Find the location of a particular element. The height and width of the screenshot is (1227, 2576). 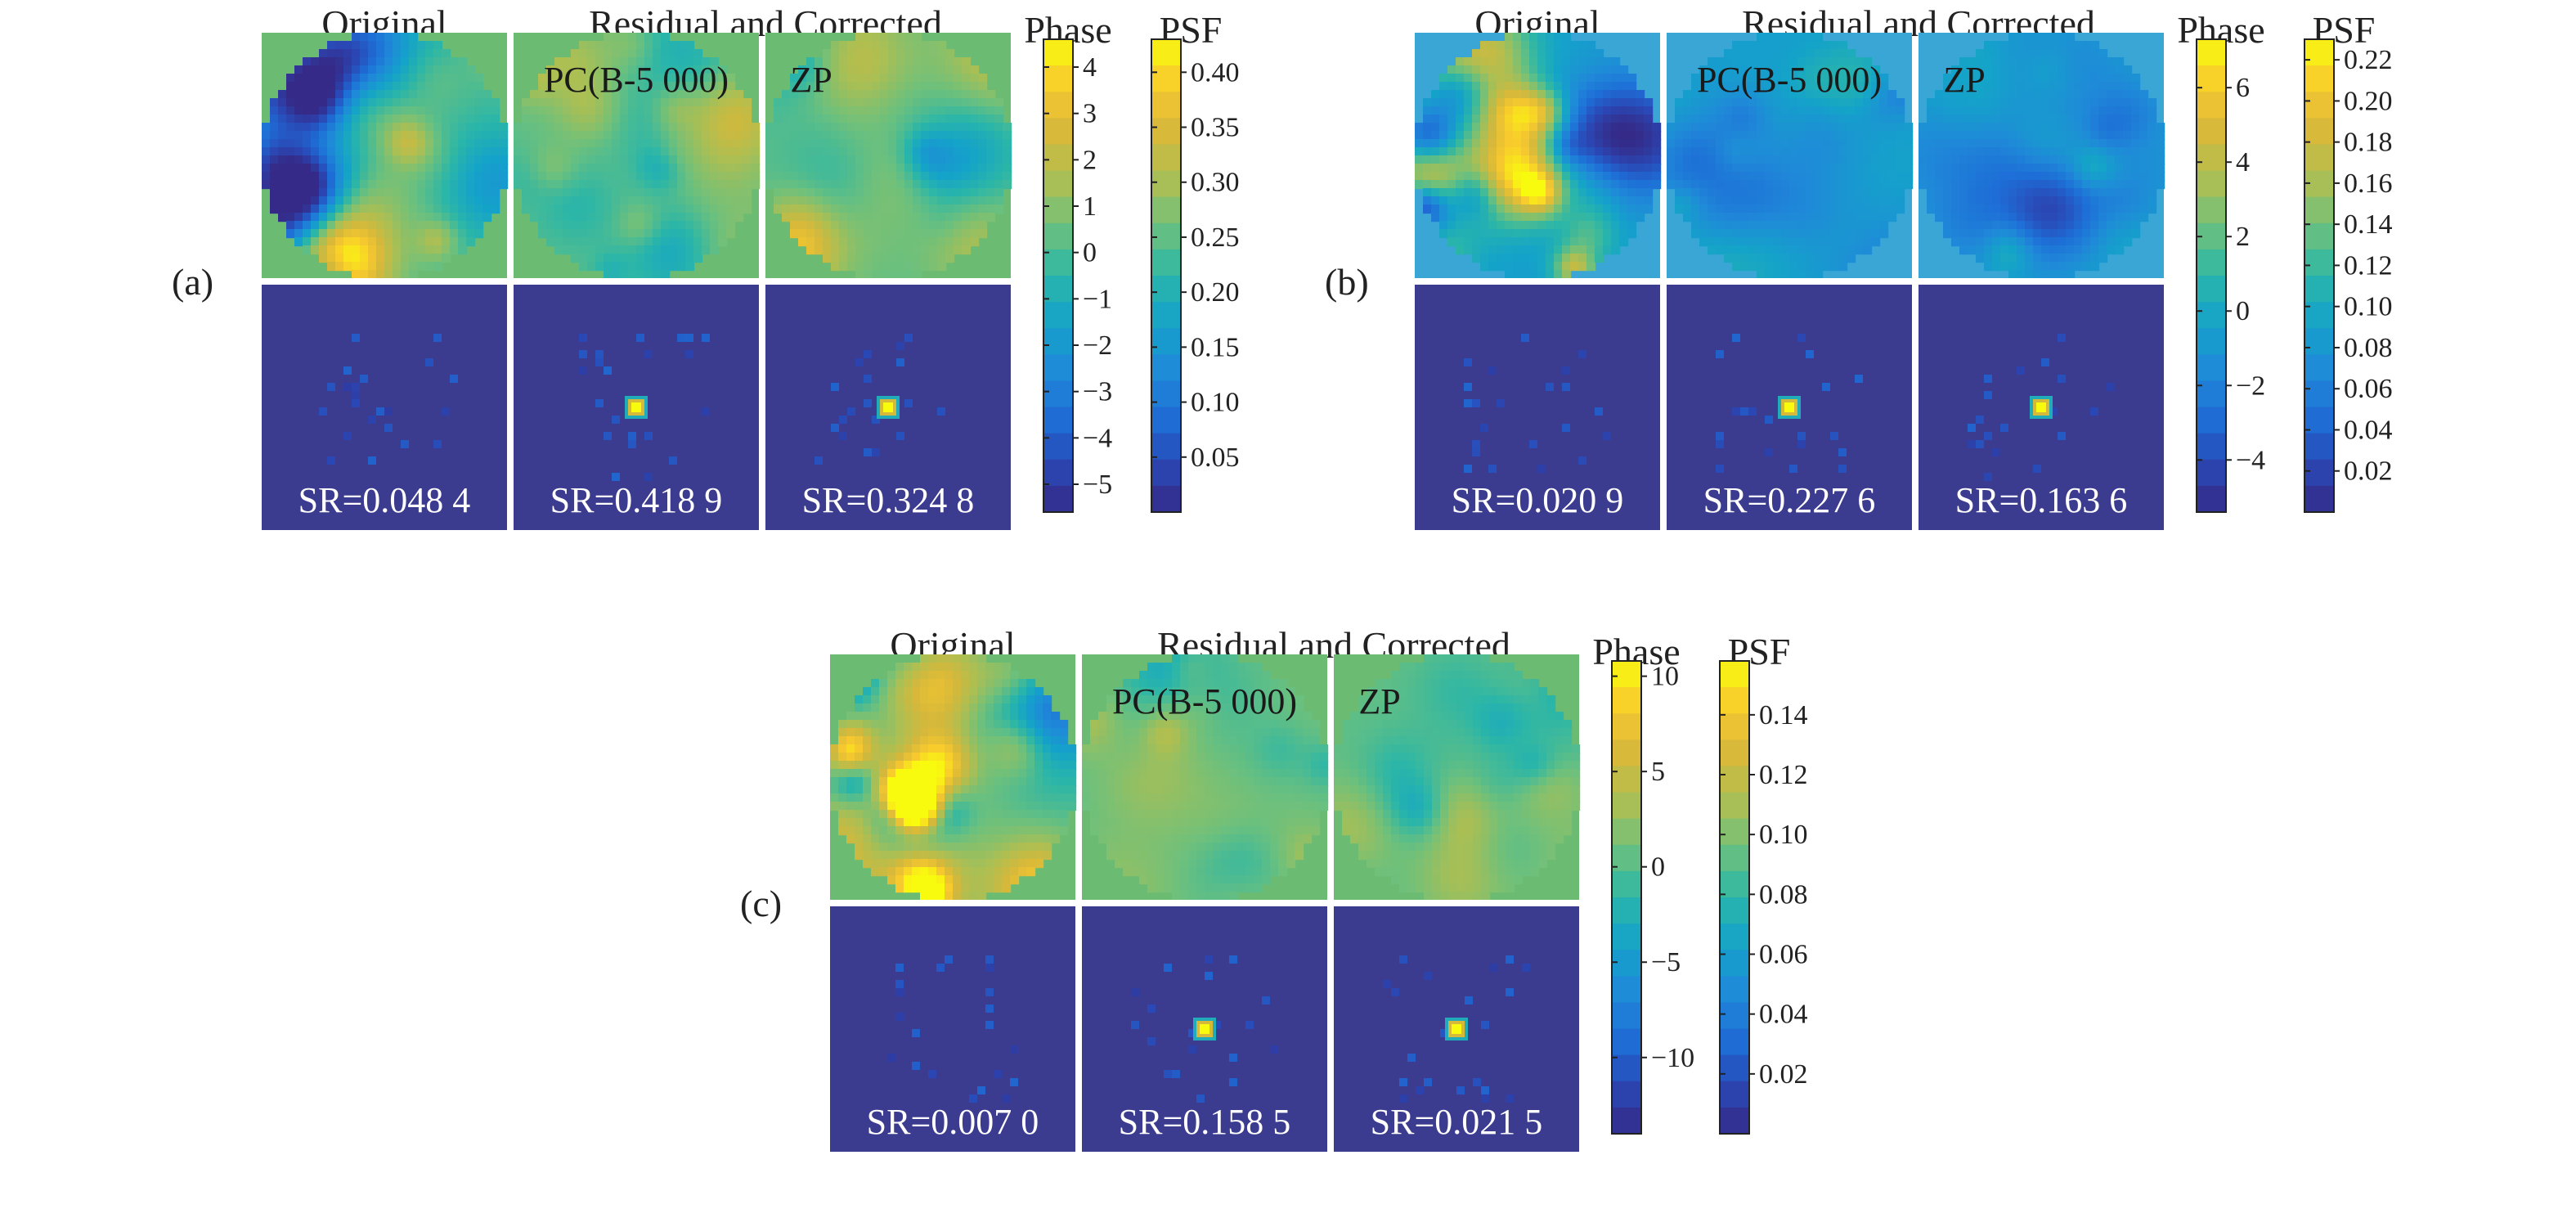

psf-colorbar: 0.14 0.12 0.10 0.08 0.06 0.04 0.02 is located at coordinates (1764, 898).